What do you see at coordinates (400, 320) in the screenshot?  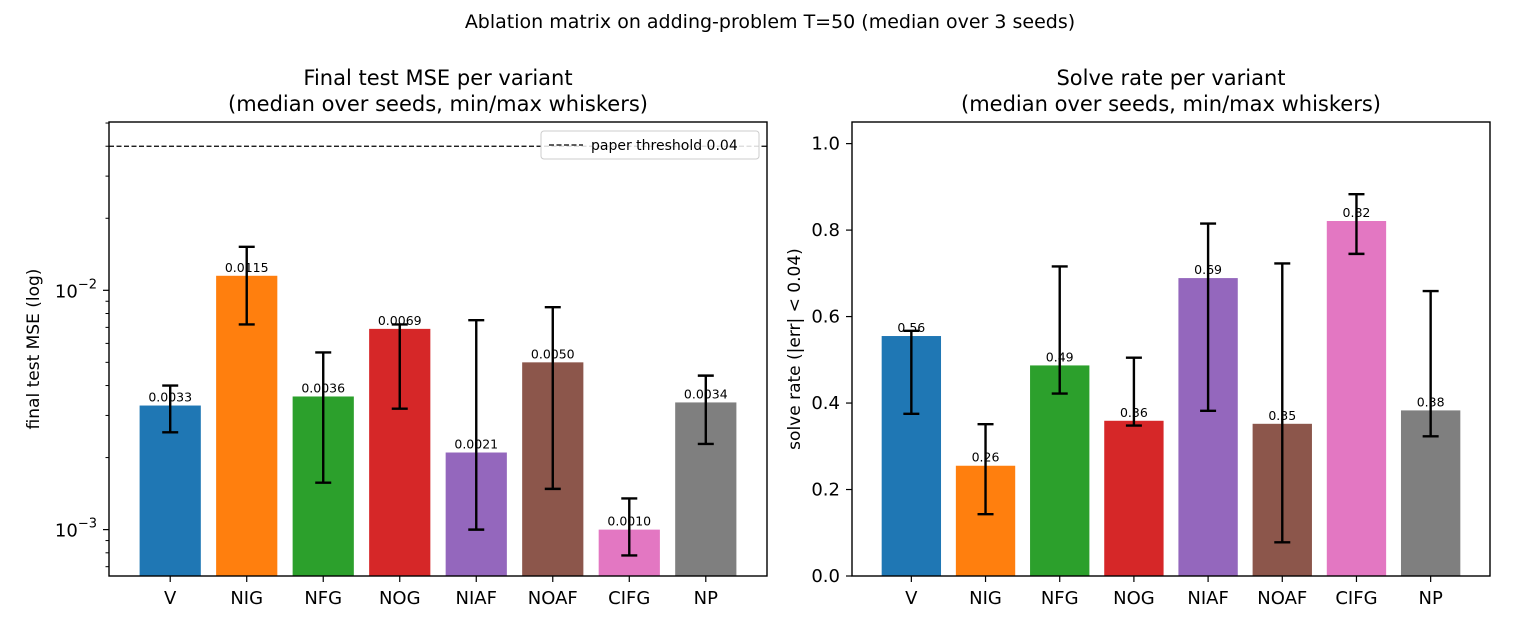 I see `mse-value-label: 0.0069` at bounding box center [400, 320].